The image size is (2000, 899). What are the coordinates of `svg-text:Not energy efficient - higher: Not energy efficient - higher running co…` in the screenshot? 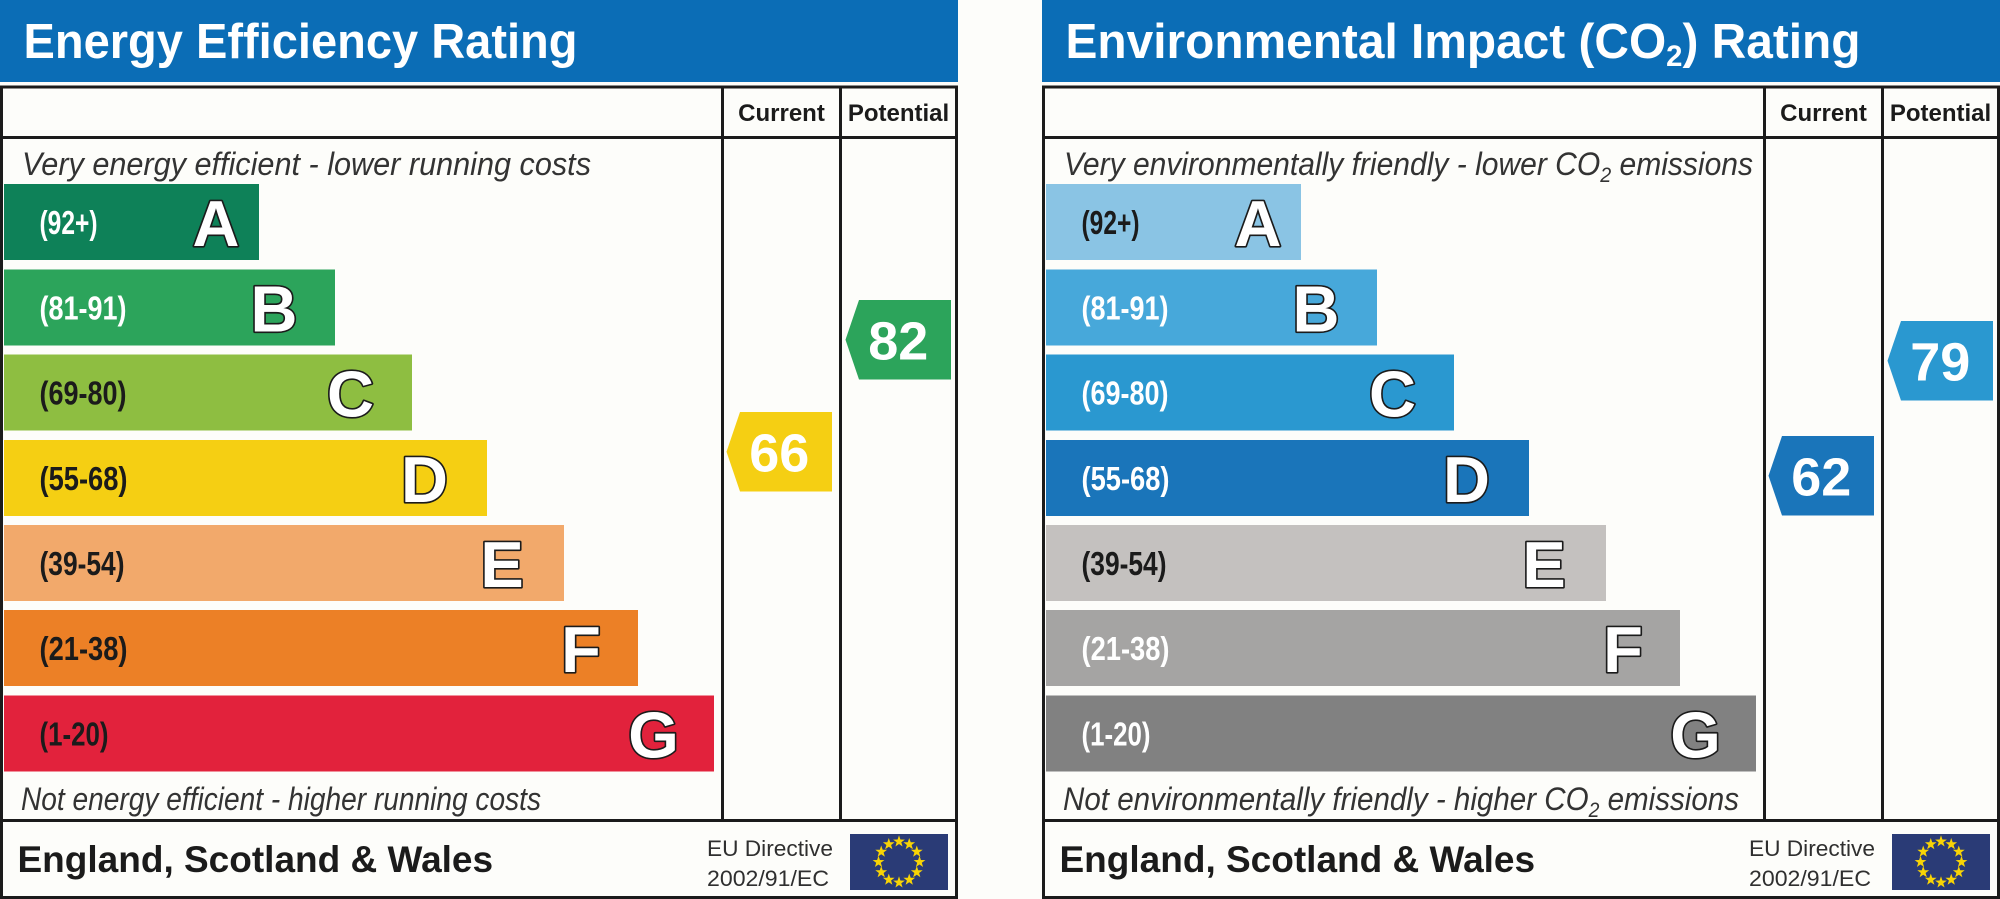 It's located at (281, 799).